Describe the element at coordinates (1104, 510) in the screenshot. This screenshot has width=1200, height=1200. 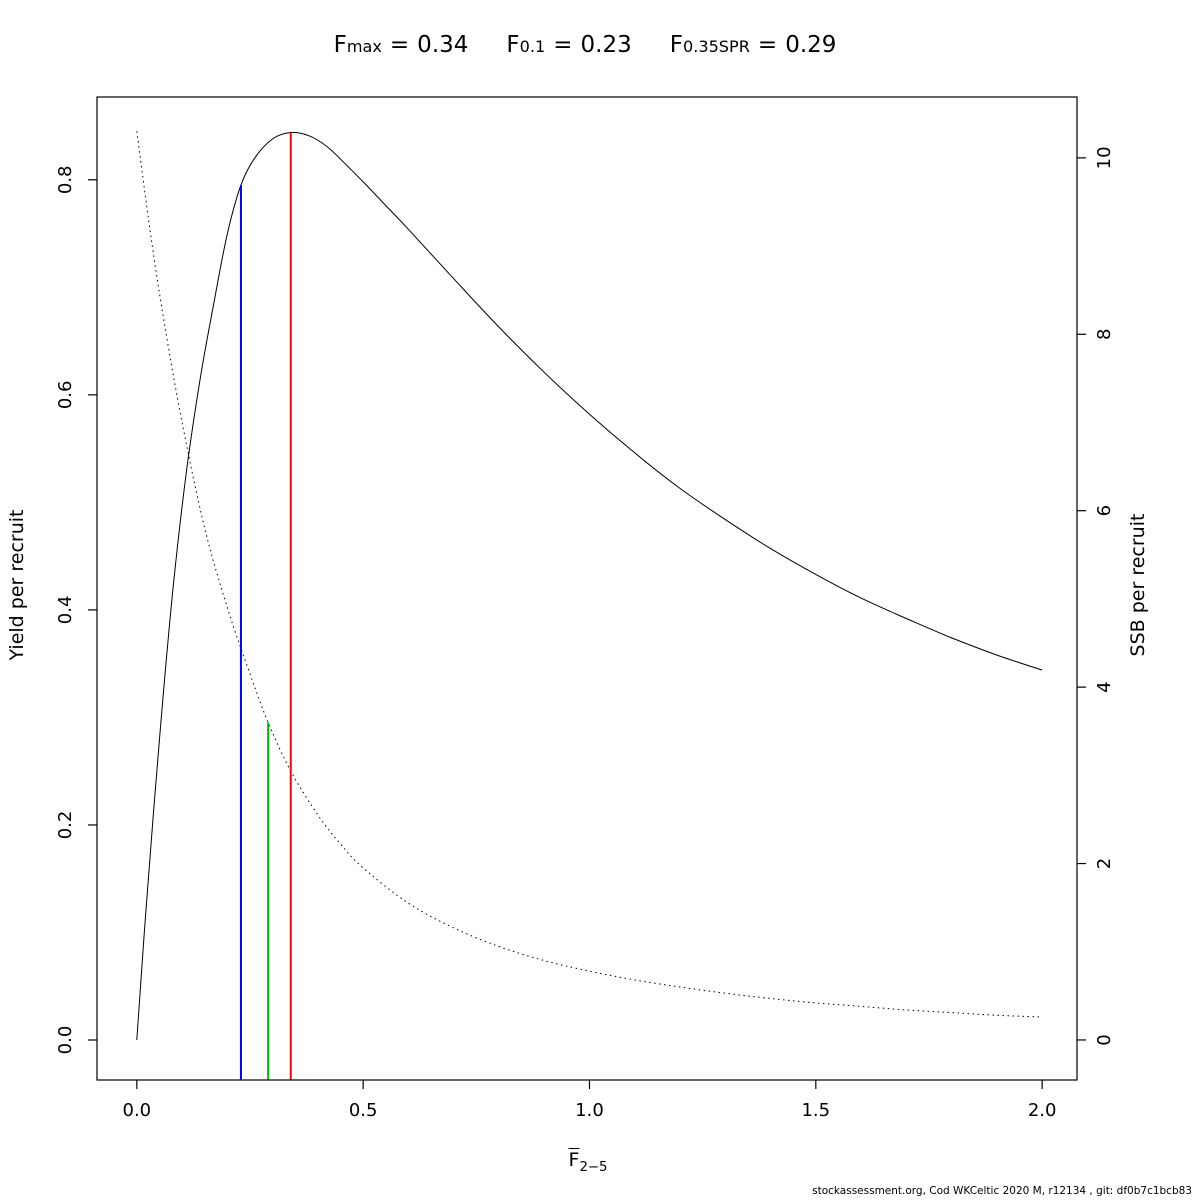
I see `y-right-tick-label: 6` at that location.